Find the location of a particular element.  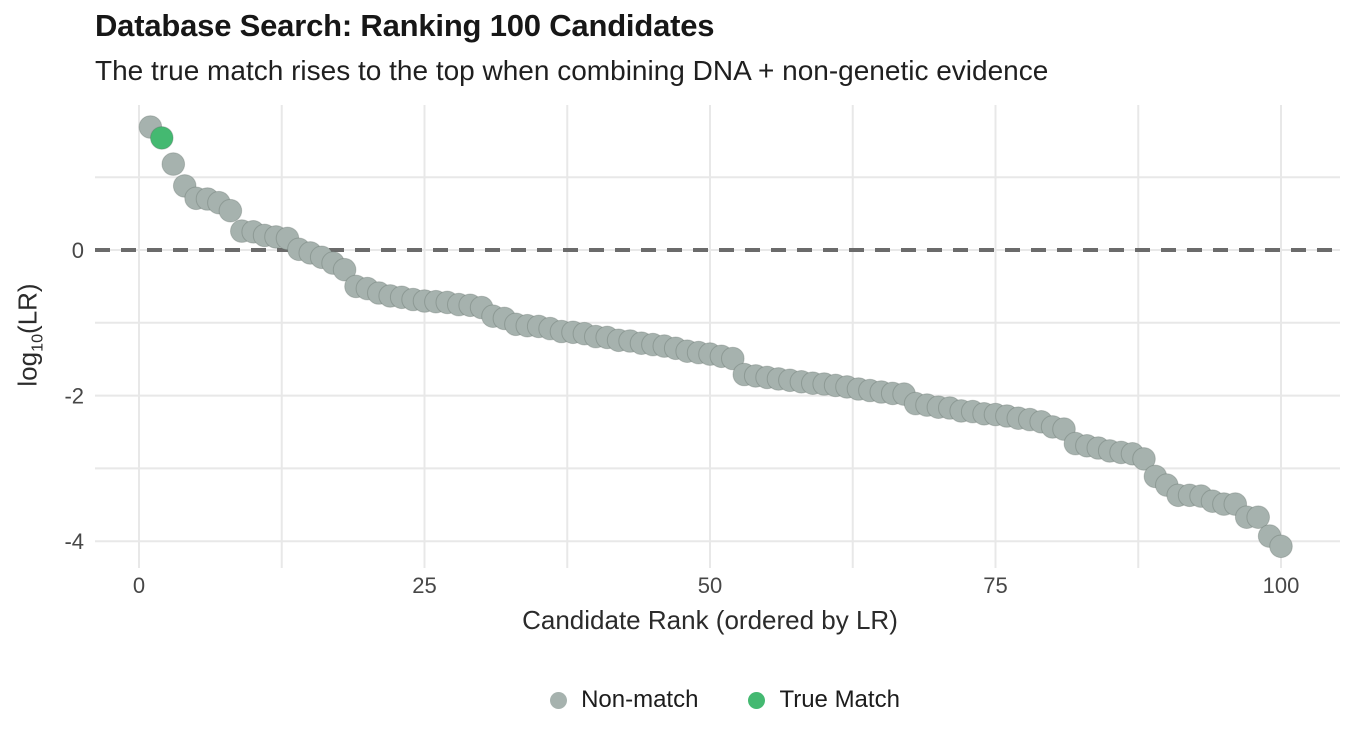

chart-title: Database Search: Ranking 100 Candidates is located at coordinates (405, 25).